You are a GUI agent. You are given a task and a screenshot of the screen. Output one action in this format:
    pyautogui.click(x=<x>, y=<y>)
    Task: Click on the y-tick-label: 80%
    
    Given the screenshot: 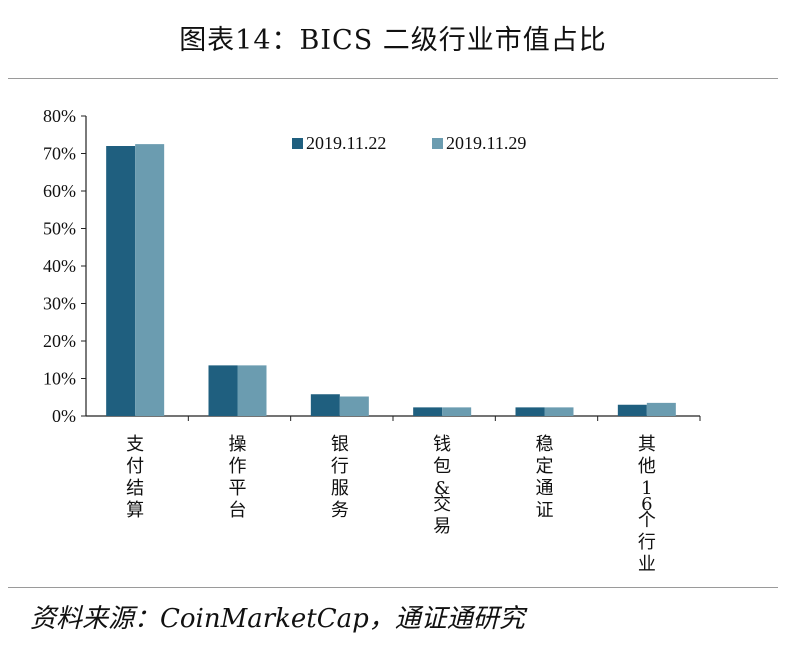 What is the action you would take?
    pyautogui.click(x=59, y=116)
    